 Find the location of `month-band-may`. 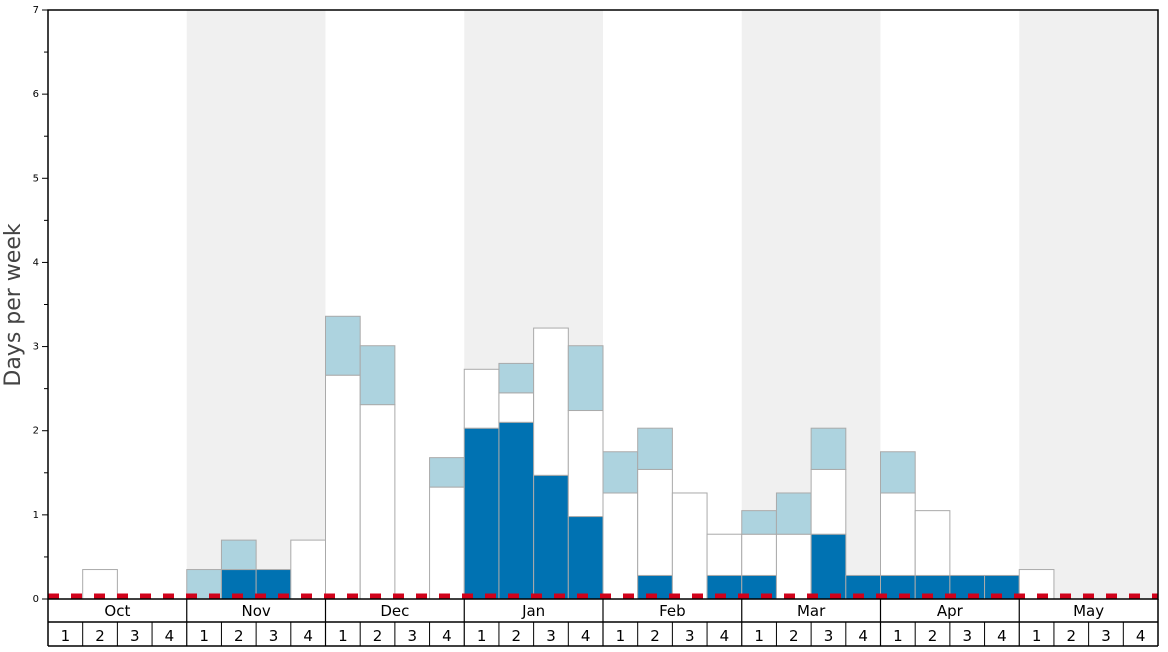

month-band-may is located at coordinates (1088, 304).